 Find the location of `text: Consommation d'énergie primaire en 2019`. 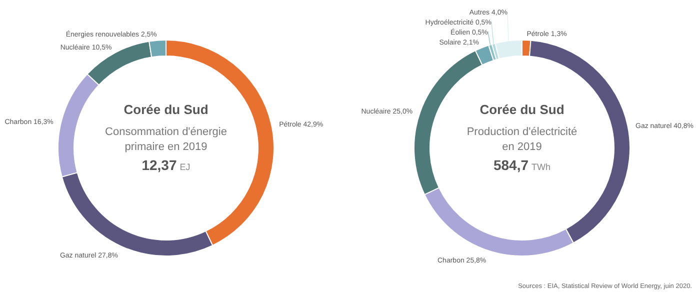

text: Consommation d'énergie primaire en 2019 is located at coordinates (166, 139).